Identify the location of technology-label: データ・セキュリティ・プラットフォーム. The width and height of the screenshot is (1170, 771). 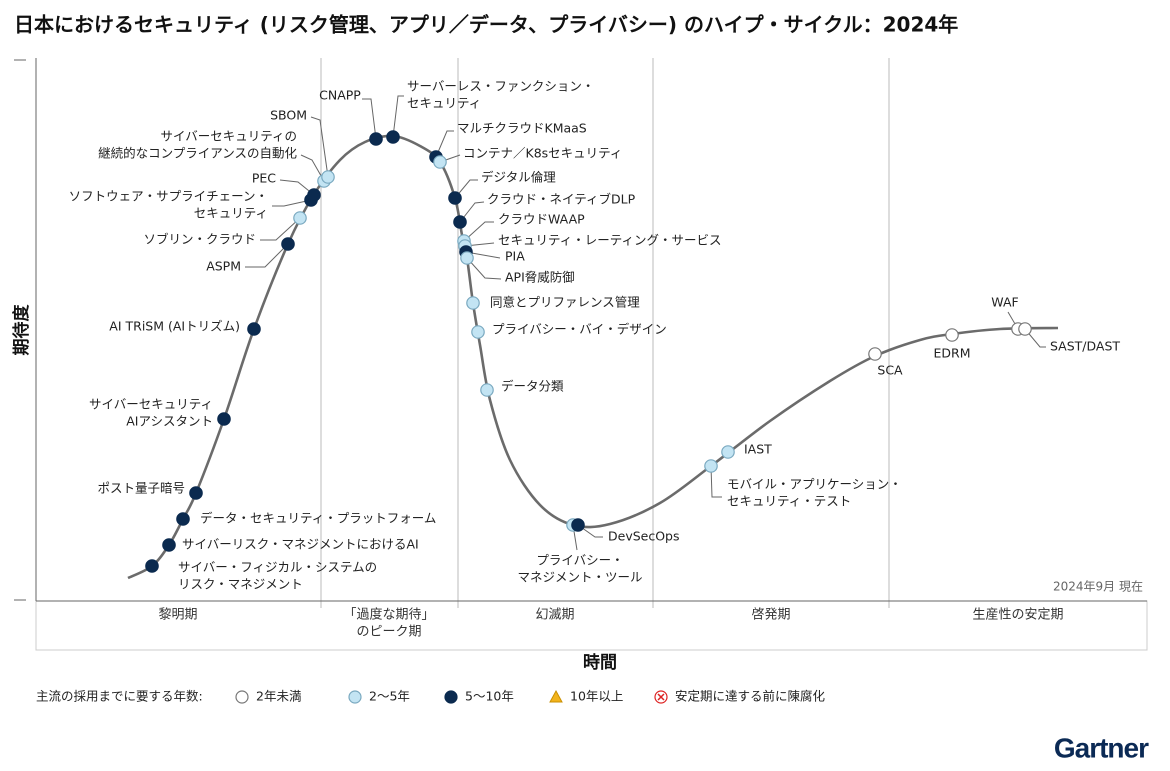
(318, 518).